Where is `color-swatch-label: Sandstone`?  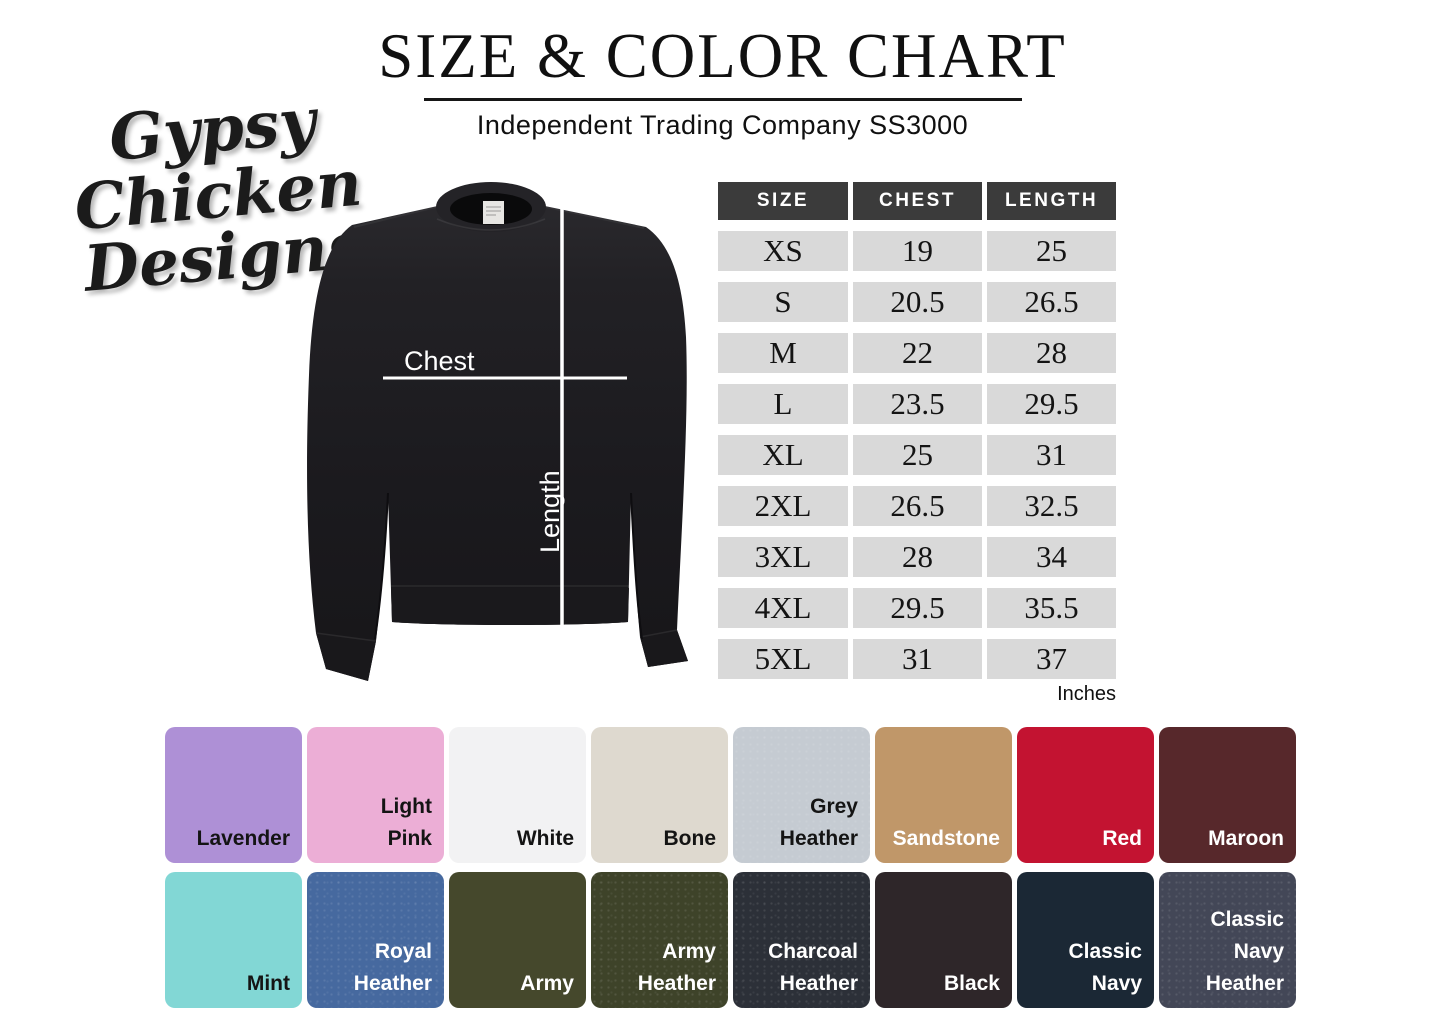
color-swatch-label: Sandstone is located at coordinates (946, 839).